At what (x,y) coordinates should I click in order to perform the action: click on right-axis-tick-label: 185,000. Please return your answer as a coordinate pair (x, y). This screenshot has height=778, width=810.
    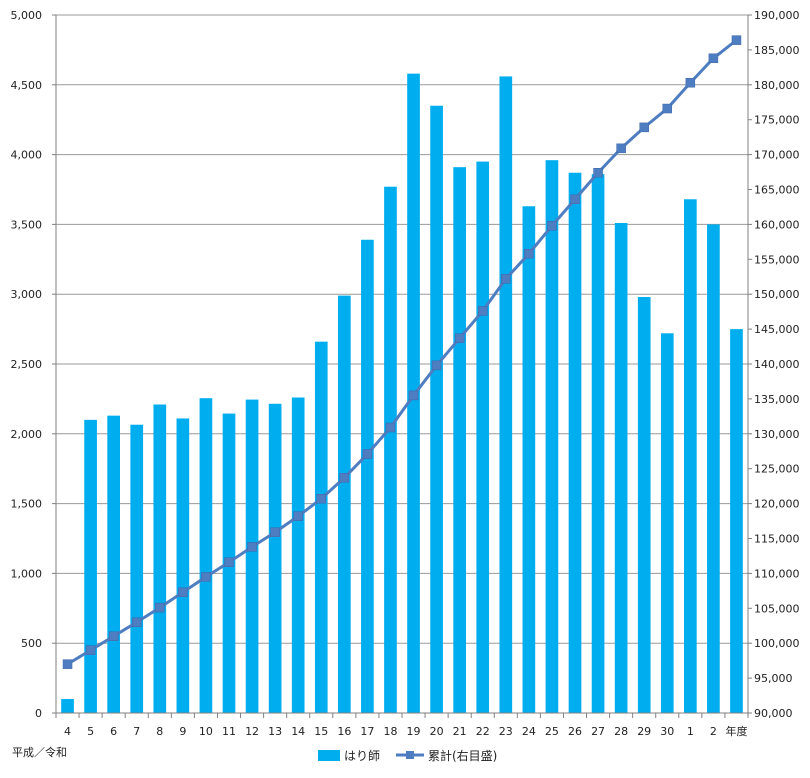
    Looking at the image, I should click on (777, 50).